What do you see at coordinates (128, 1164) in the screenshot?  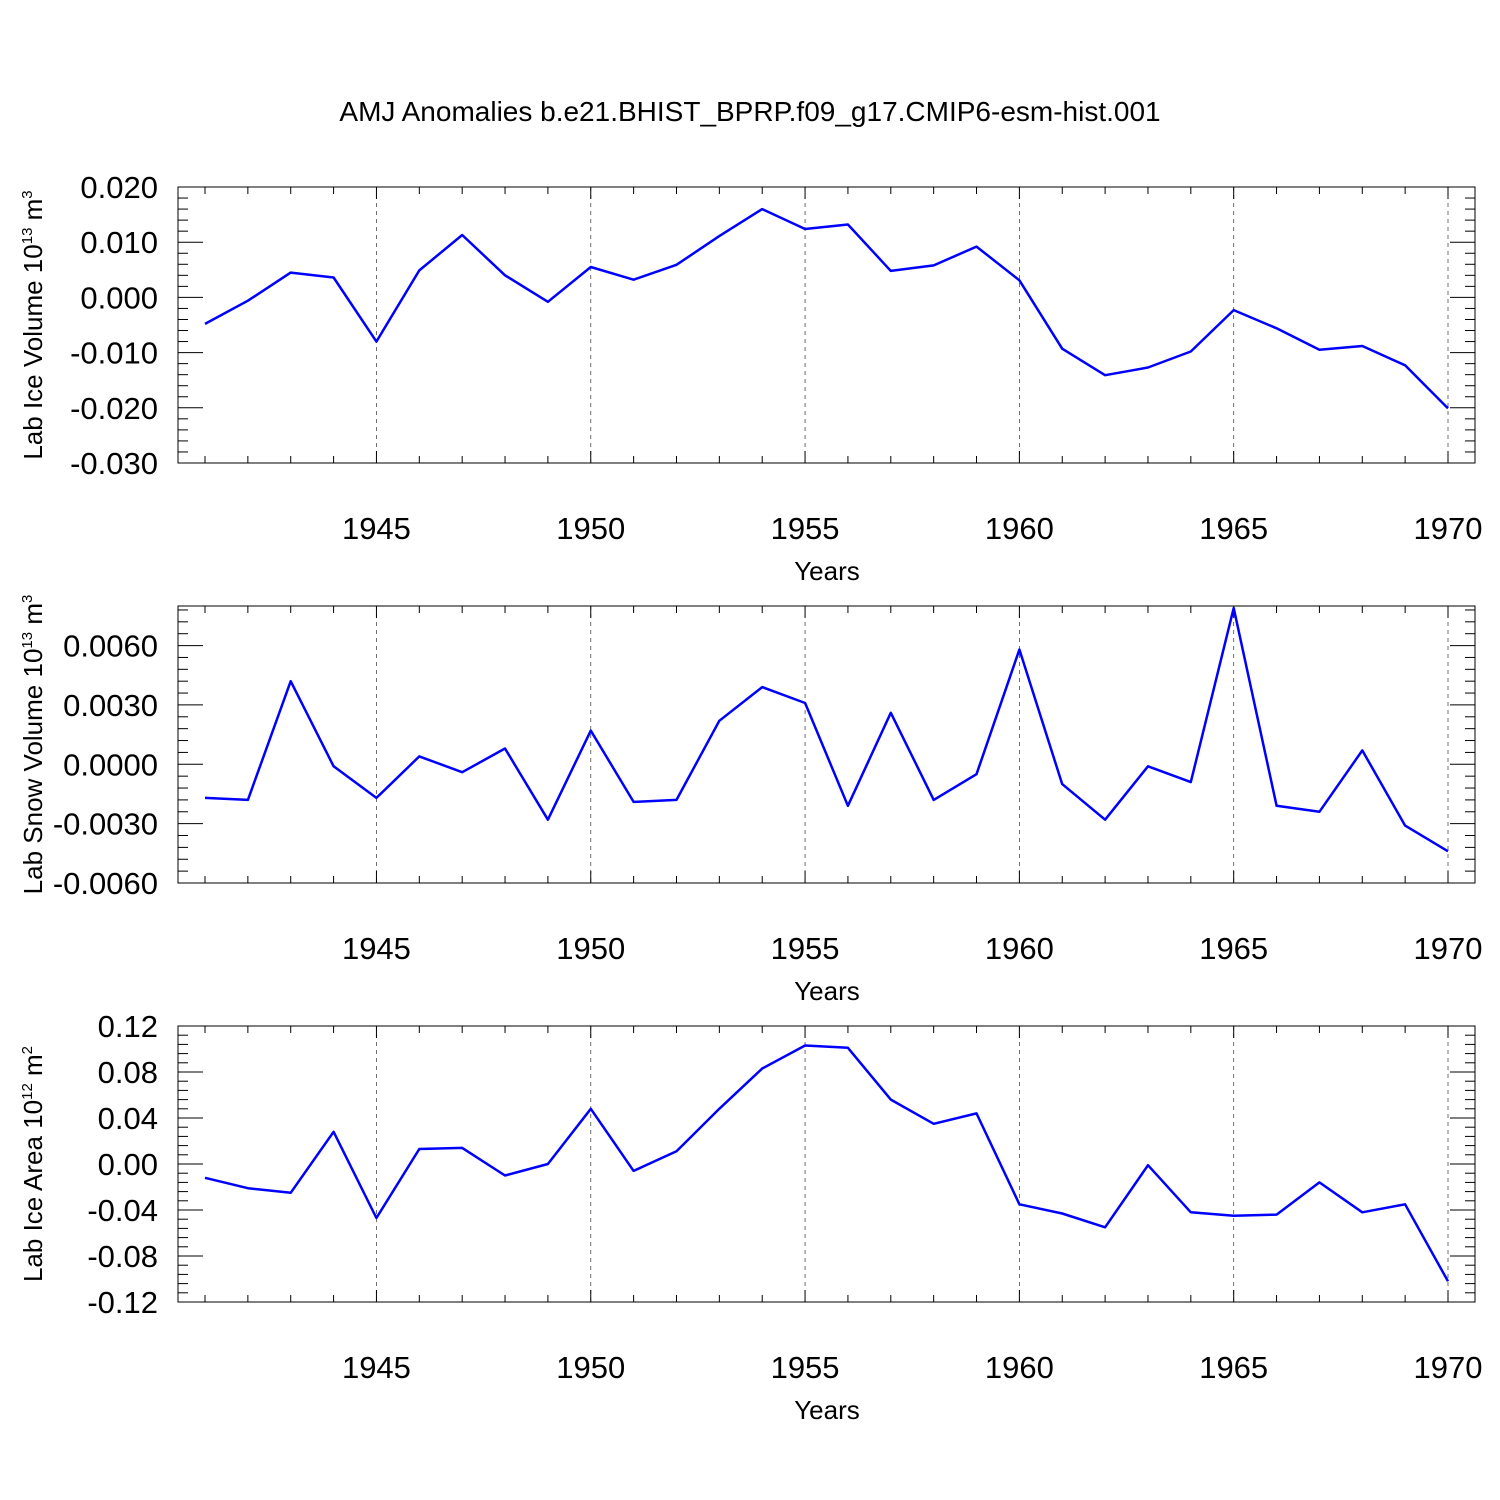 I see `y-tick-label: 0.00` at bounding box center [128, 1164].